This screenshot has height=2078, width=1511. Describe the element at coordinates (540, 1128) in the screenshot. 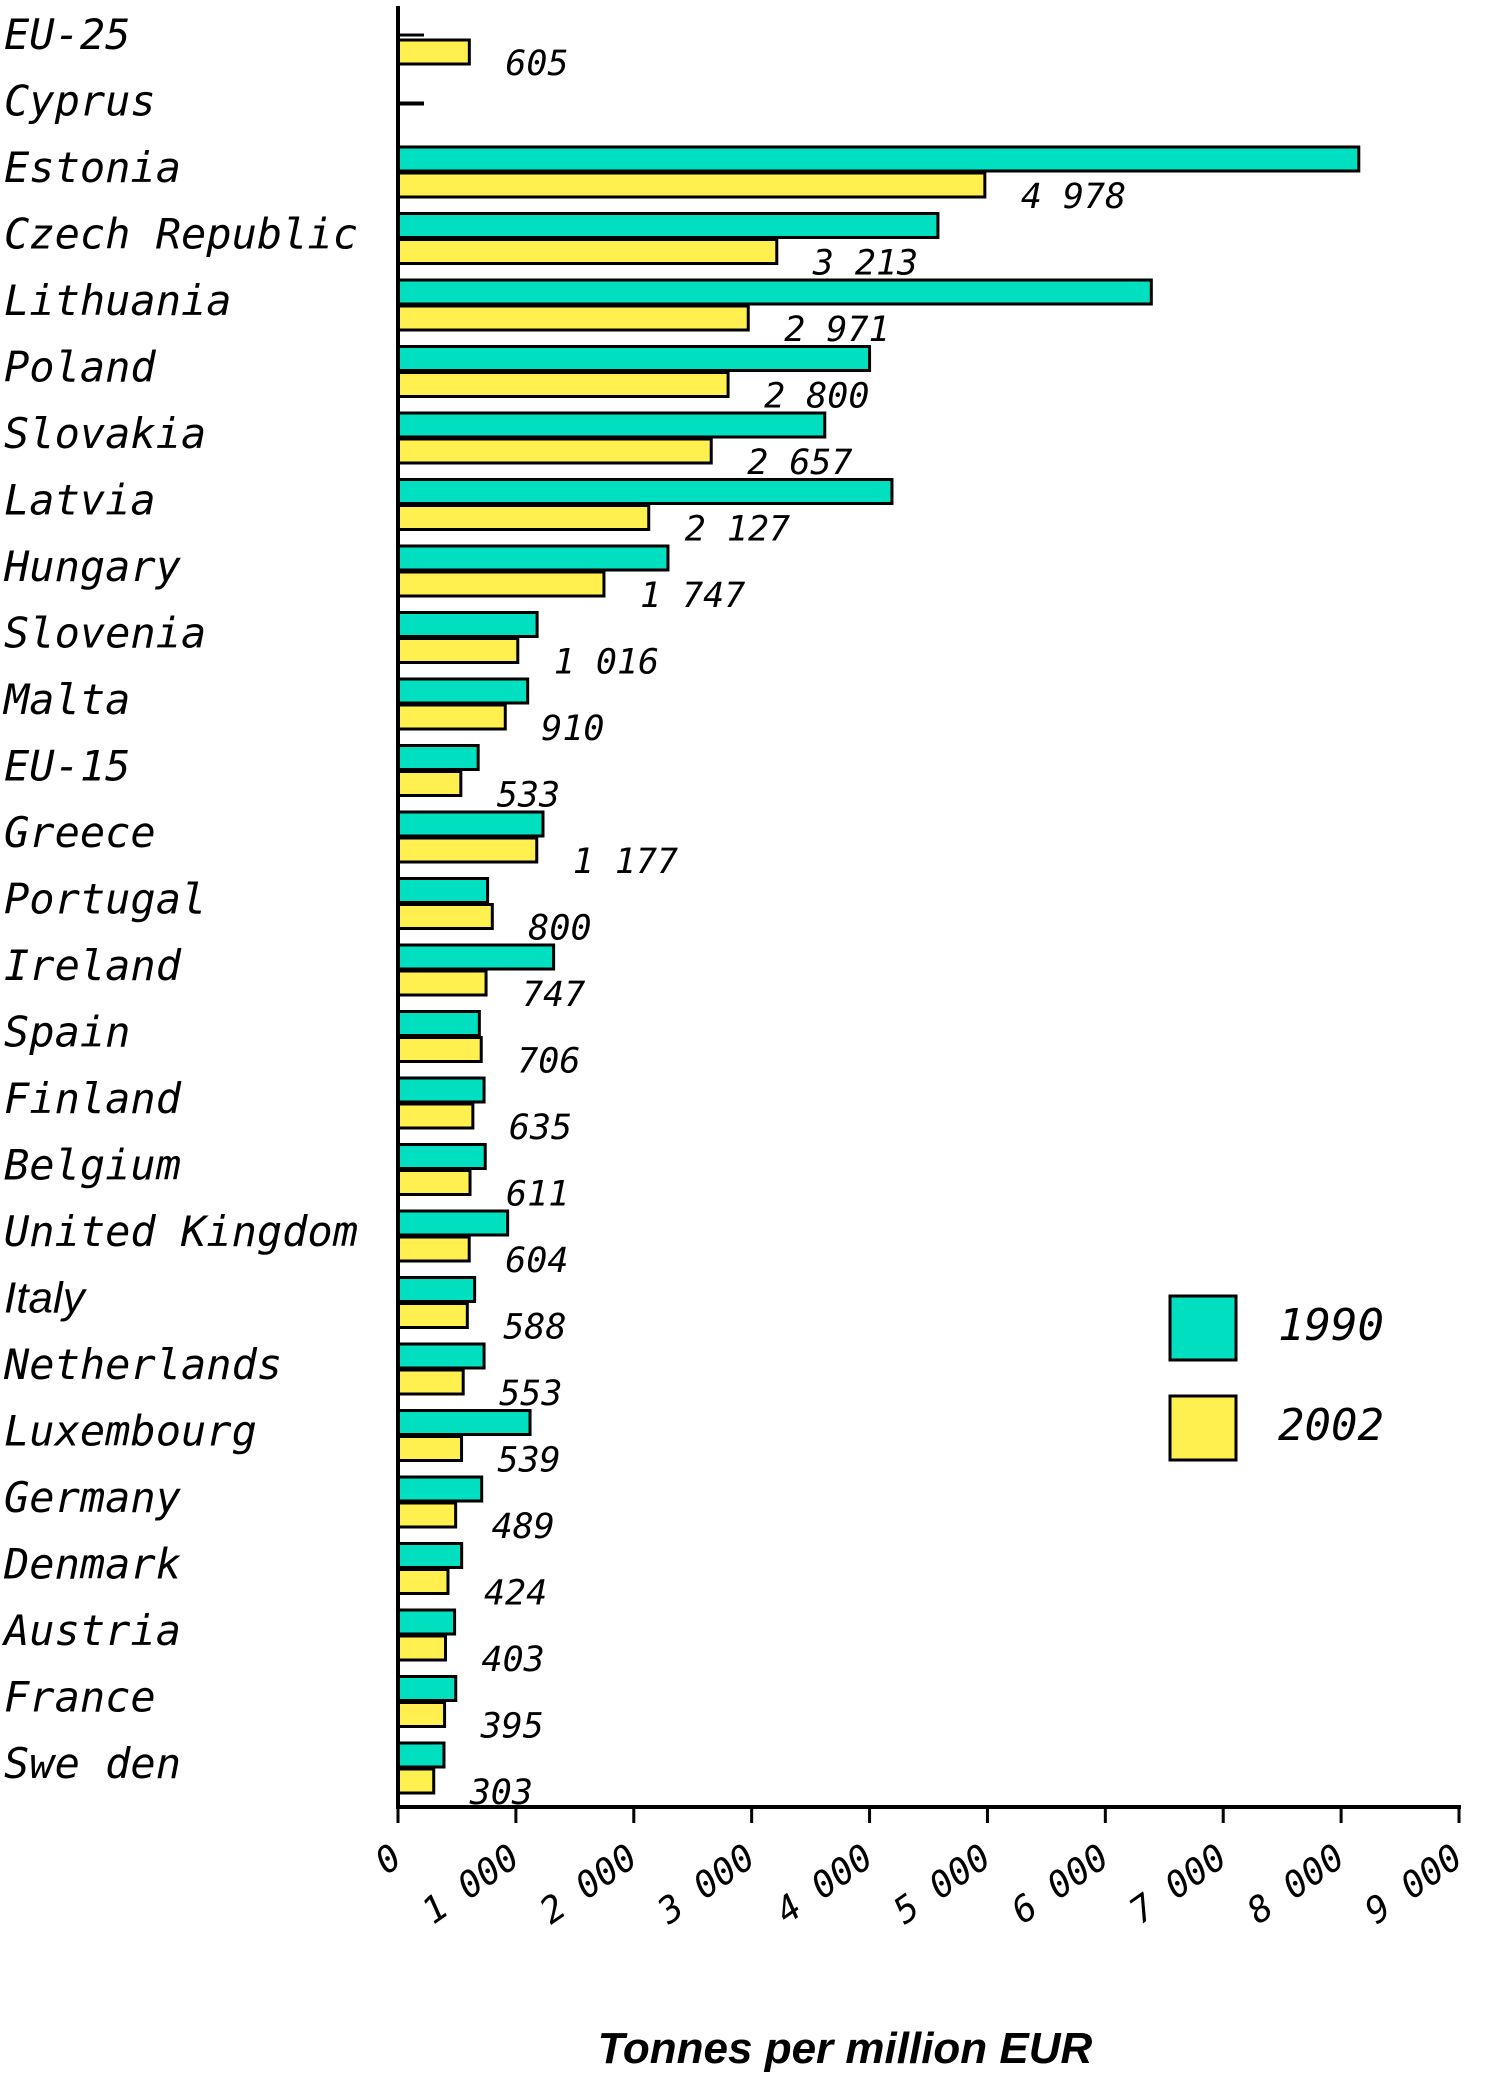

I see `value-label: 635` at that location.